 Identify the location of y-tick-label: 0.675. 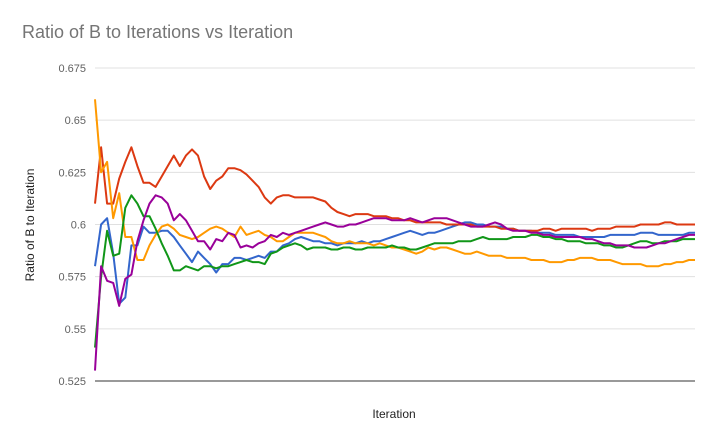
(72, 69).